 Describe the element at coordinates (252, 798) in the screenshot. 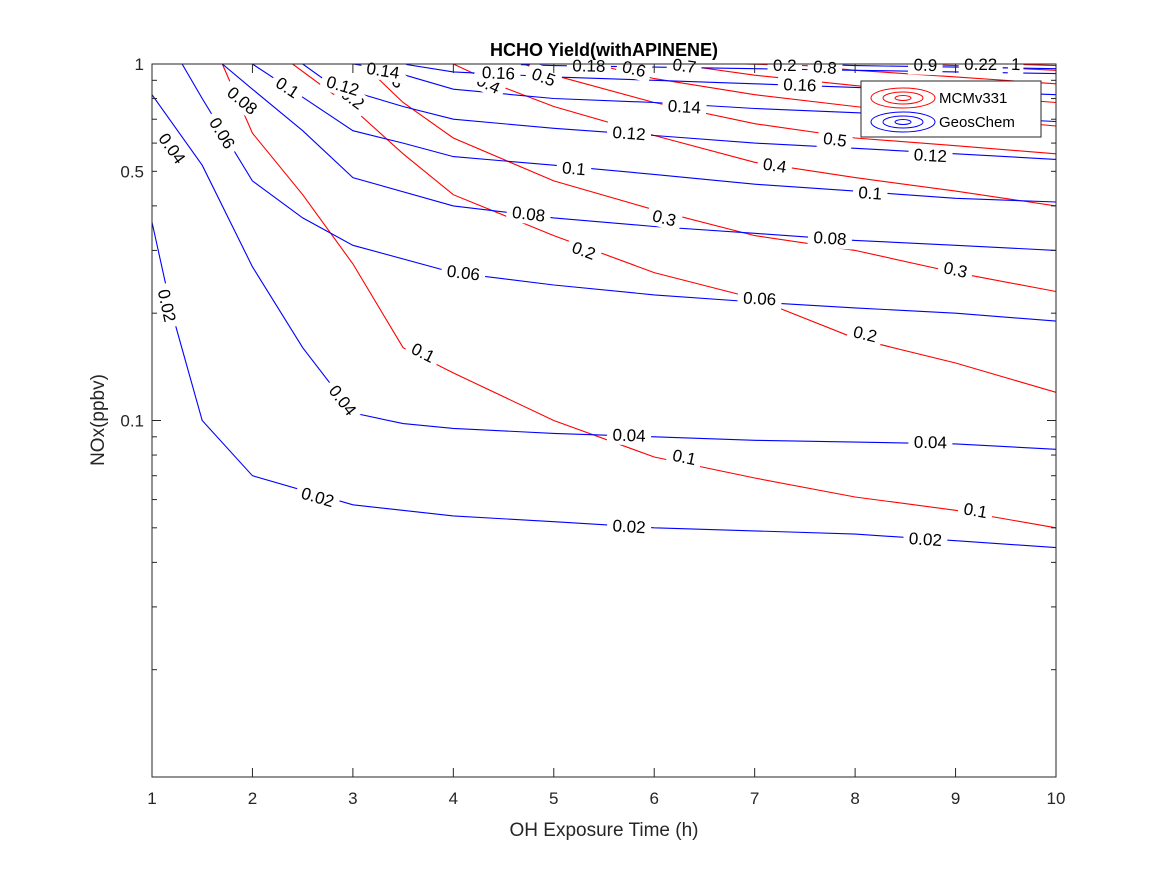

I see `x-tick-label: 2` at that location.